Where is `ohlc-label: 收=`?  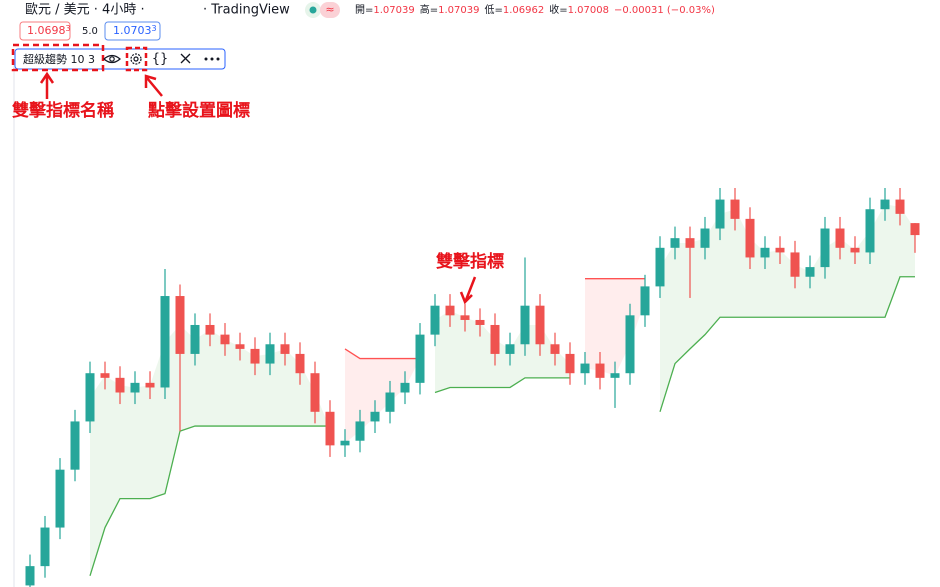
ohlc-label: 收= is located at coordinates (558, 9).